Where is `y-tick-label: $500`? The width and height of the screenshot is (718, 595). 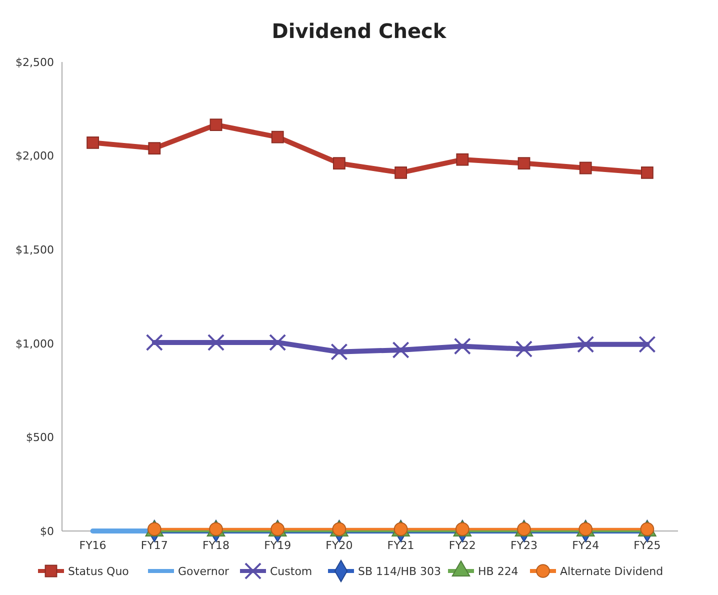
y-tick-label: $500 is located at coordinates (40, 437).